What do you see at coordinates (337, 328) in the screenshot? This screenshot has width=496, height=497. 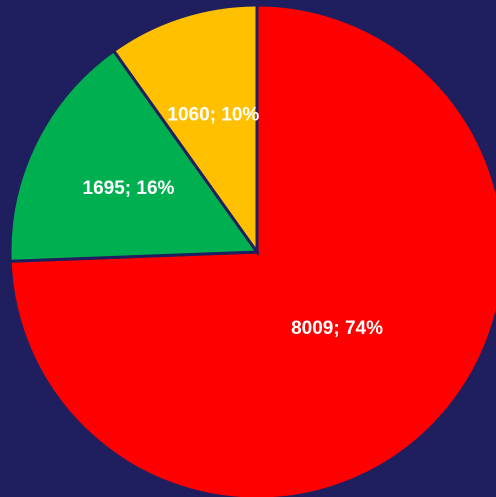 I see `data-label: 8009; 74%` at bounding box center [337, 328].